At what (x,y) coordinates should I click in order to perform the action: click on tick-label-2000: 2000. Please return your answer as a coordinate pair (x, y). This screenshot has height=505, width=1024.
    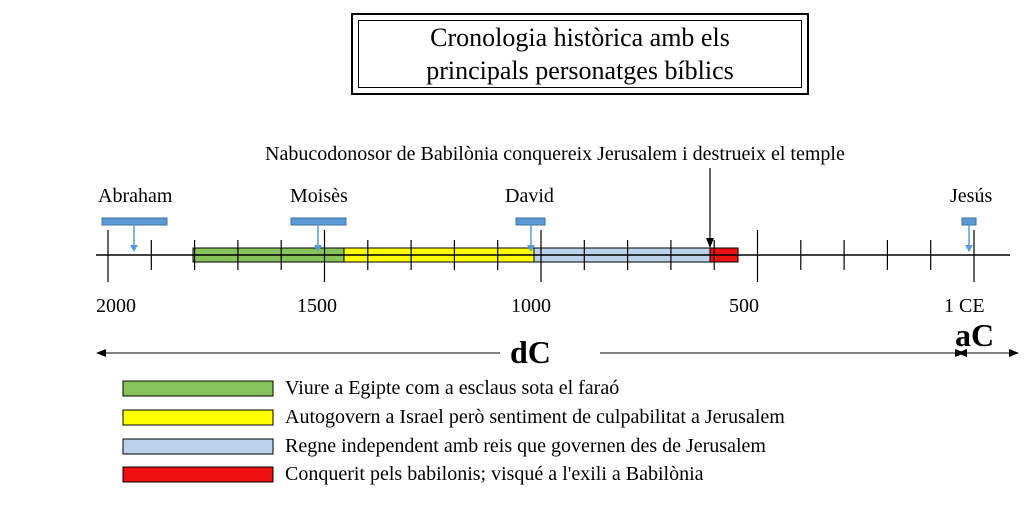
    Looking at the image, I should click on (116, 306).